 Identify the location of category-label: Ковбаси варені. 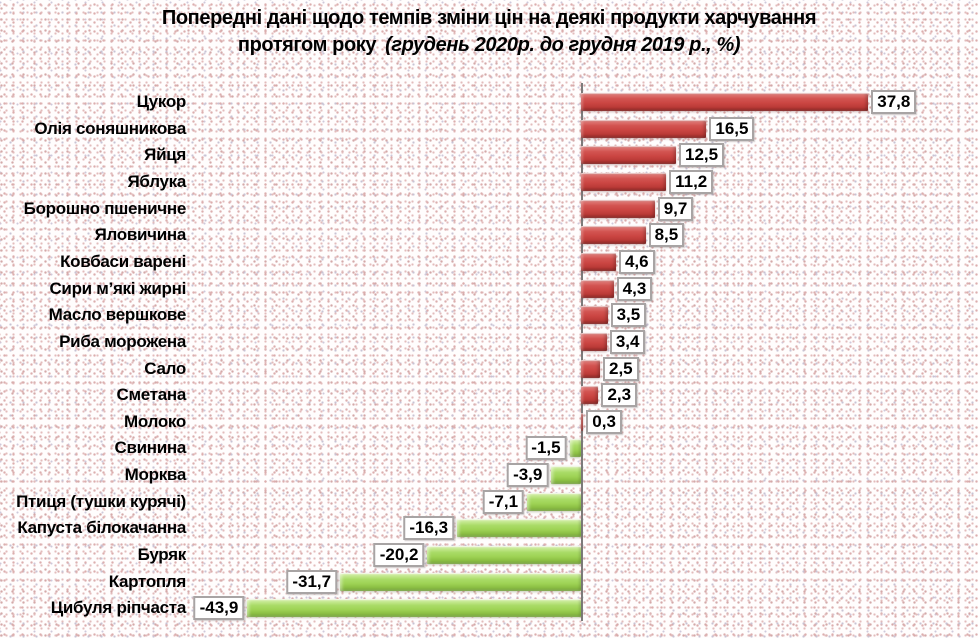
(123, 261).